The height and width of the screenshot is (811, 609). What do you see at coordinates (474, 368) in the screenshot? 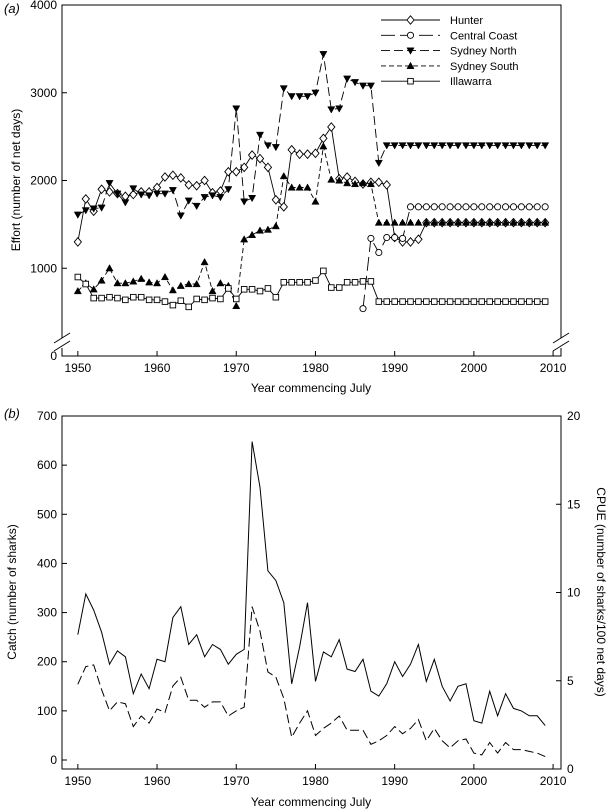
I see `x-tick-label: 2000` at bounding box center [474, 368].